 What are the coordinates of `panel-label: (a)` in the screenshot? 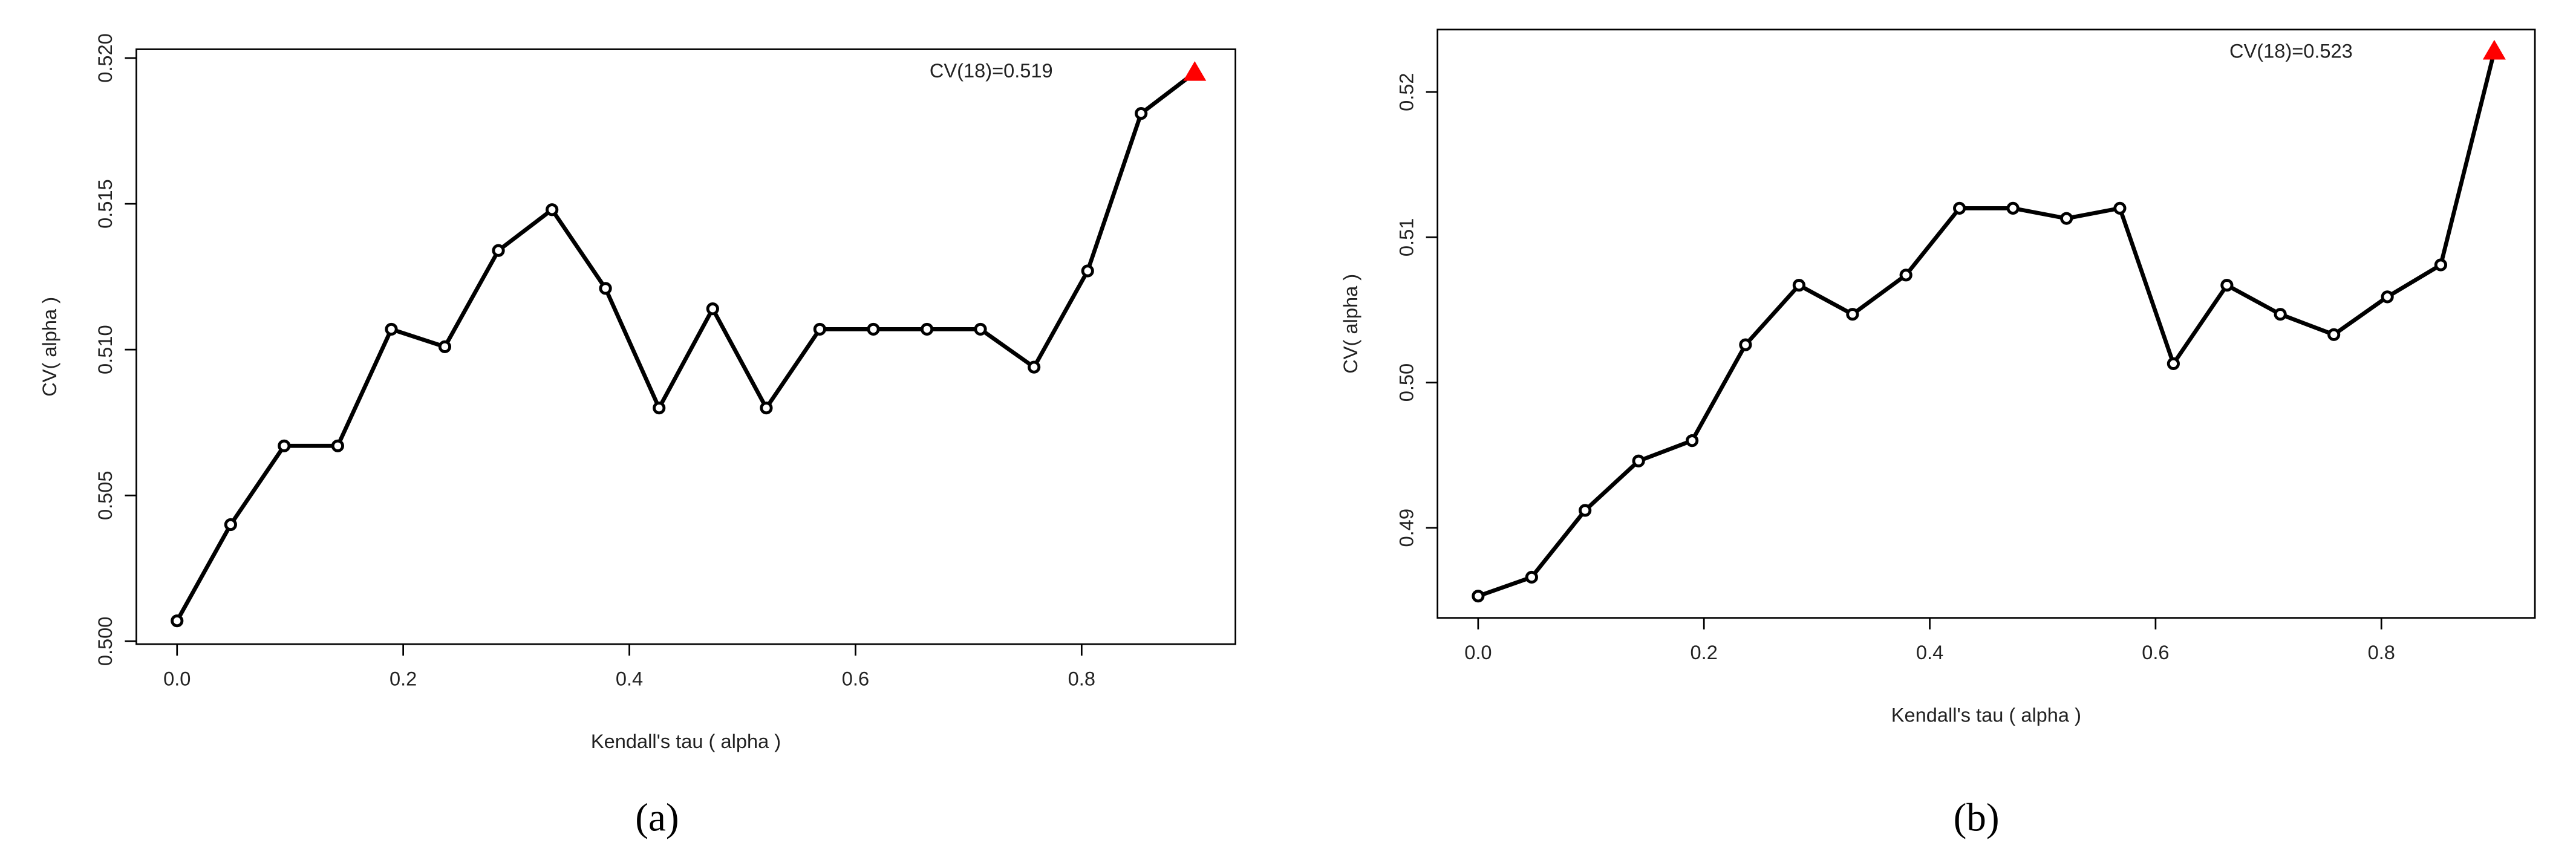 It's located at (657, 818).